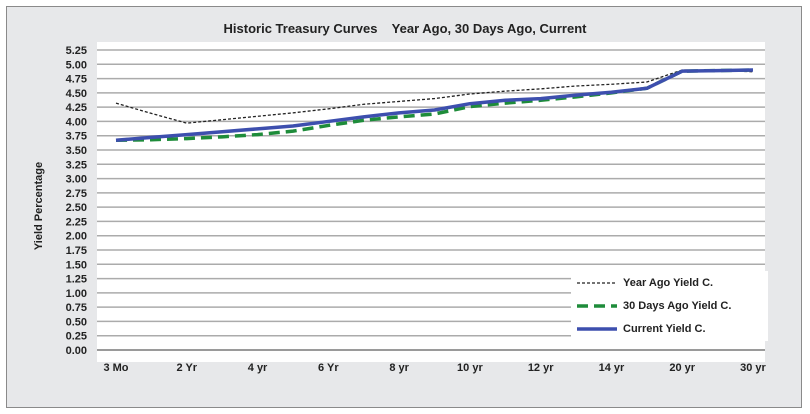  What do you see at coordinates (597, 306) in the screenshot?
I see `legend-swatch-30-days-ago` at bounding box center [597, 306].